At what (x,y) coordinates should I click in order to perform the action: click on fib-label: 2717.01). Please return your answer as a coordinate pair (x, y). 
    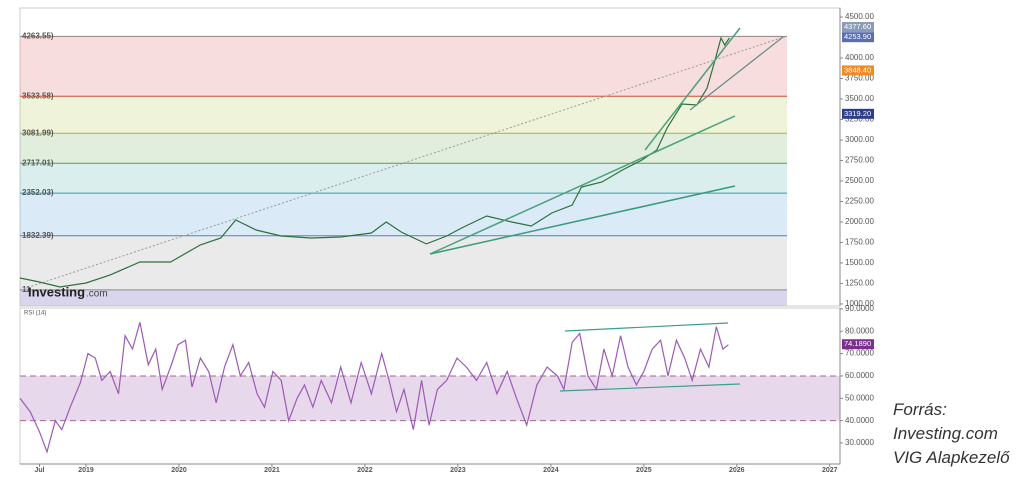
    Looking at the image, I should click on (38, 162).